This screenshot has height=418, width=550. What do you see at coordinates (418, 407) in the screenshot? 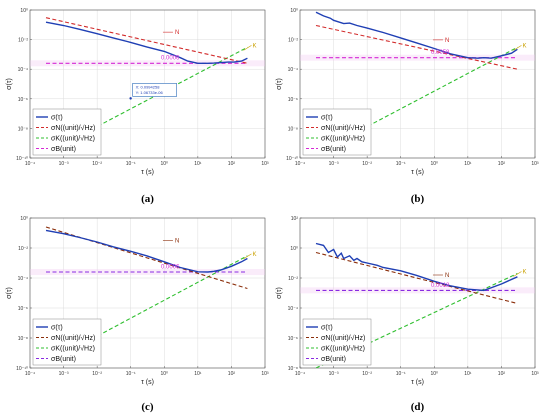
I see `panel-caption: (d)` at bounding box center [418, 407].